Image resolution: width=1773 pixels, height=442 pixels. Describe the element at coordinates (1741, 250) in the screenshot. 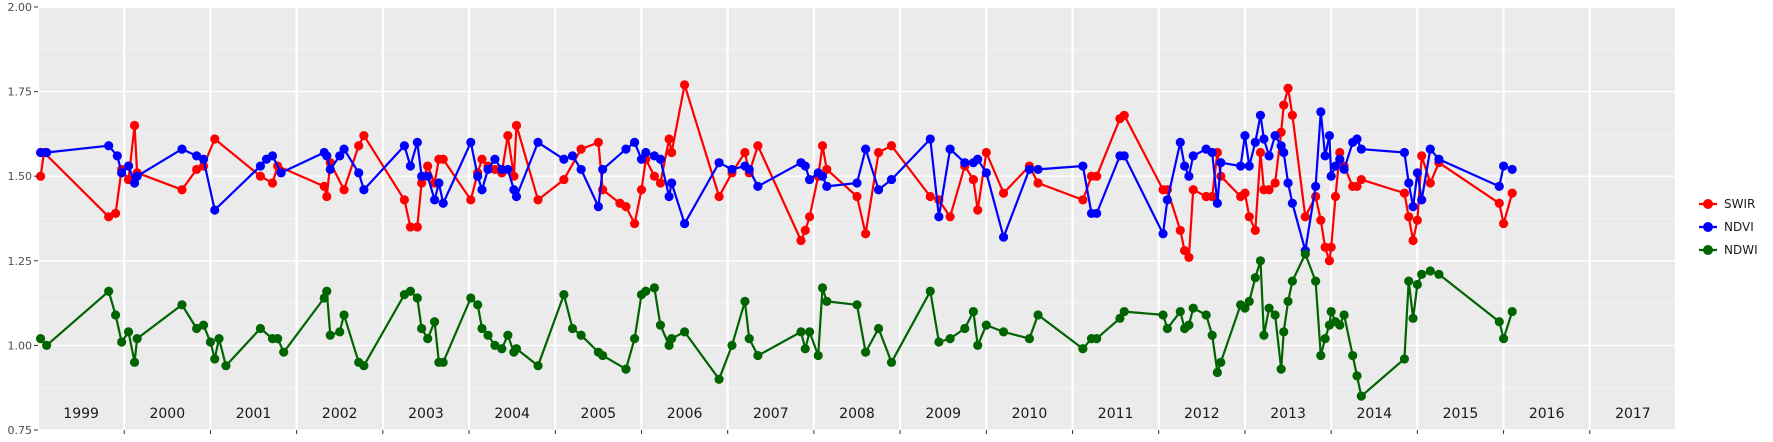

I see `legend-label: NDWI` at that location.